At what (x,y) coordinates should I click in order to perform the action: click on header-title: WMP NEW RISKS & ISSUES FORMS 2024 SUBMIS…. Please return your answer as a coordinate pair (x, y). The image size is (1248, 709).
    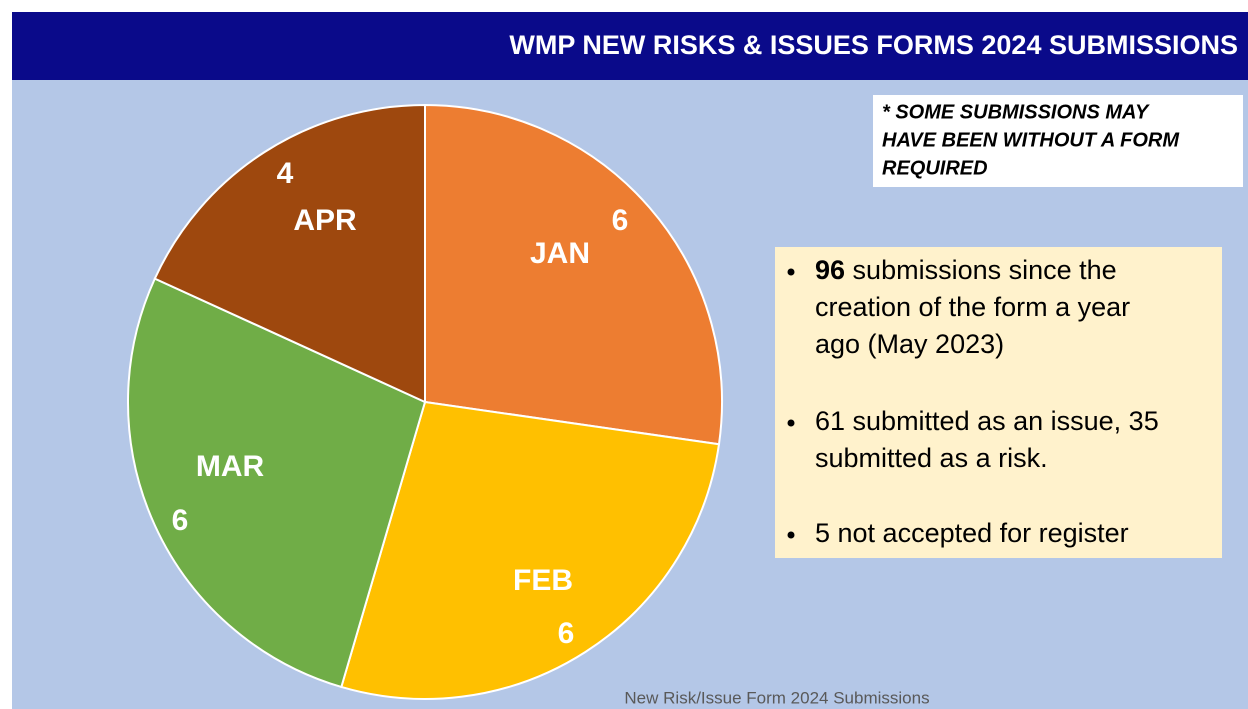
    Looking at the image, I should click on (873, 45).